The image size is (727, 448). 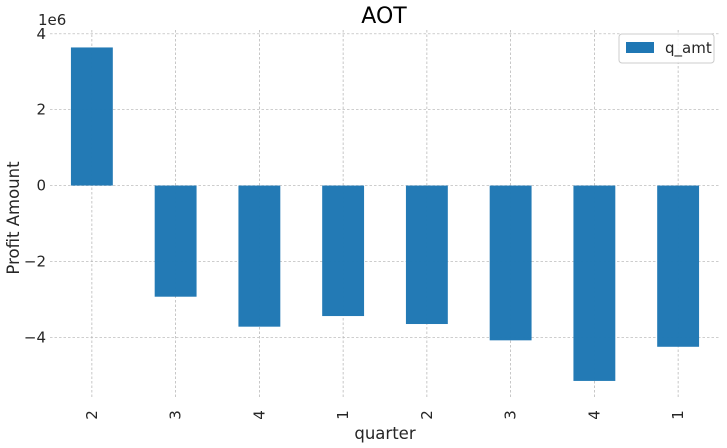 I want to click on y-tick-label: 4, so click(x=41, y=34).